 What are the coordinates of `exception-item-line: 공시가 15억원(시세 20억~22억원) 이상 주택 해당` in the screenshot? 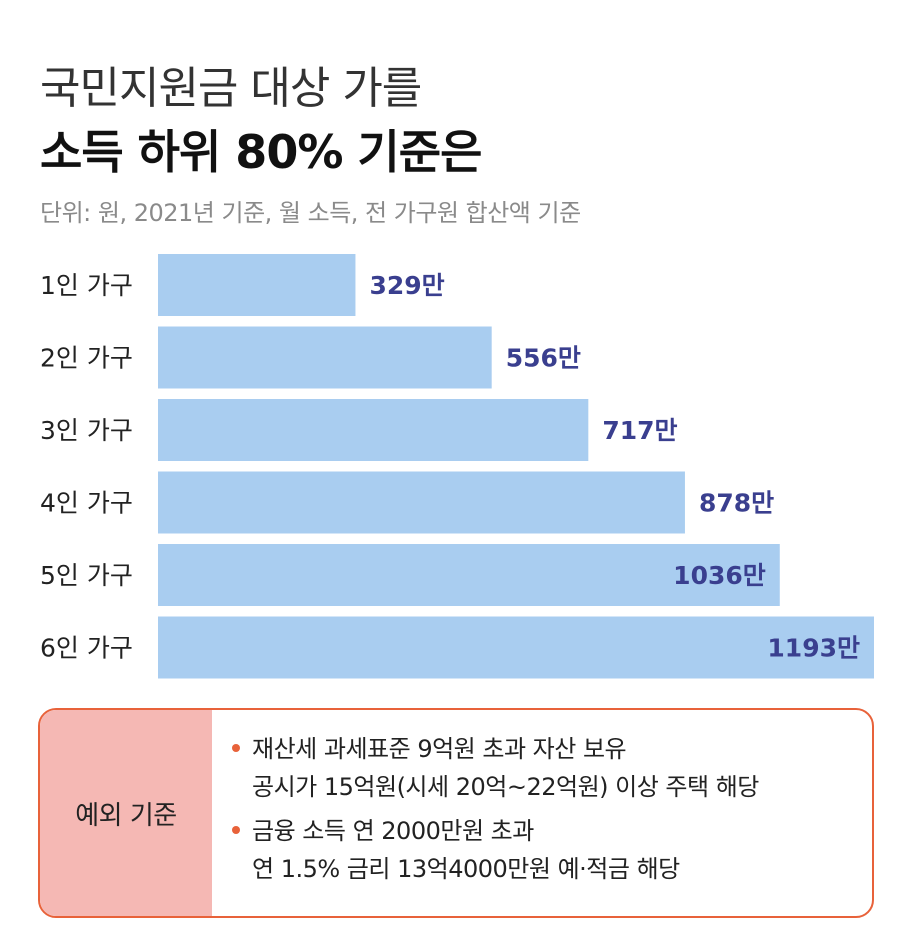 It's located at (505, 787).